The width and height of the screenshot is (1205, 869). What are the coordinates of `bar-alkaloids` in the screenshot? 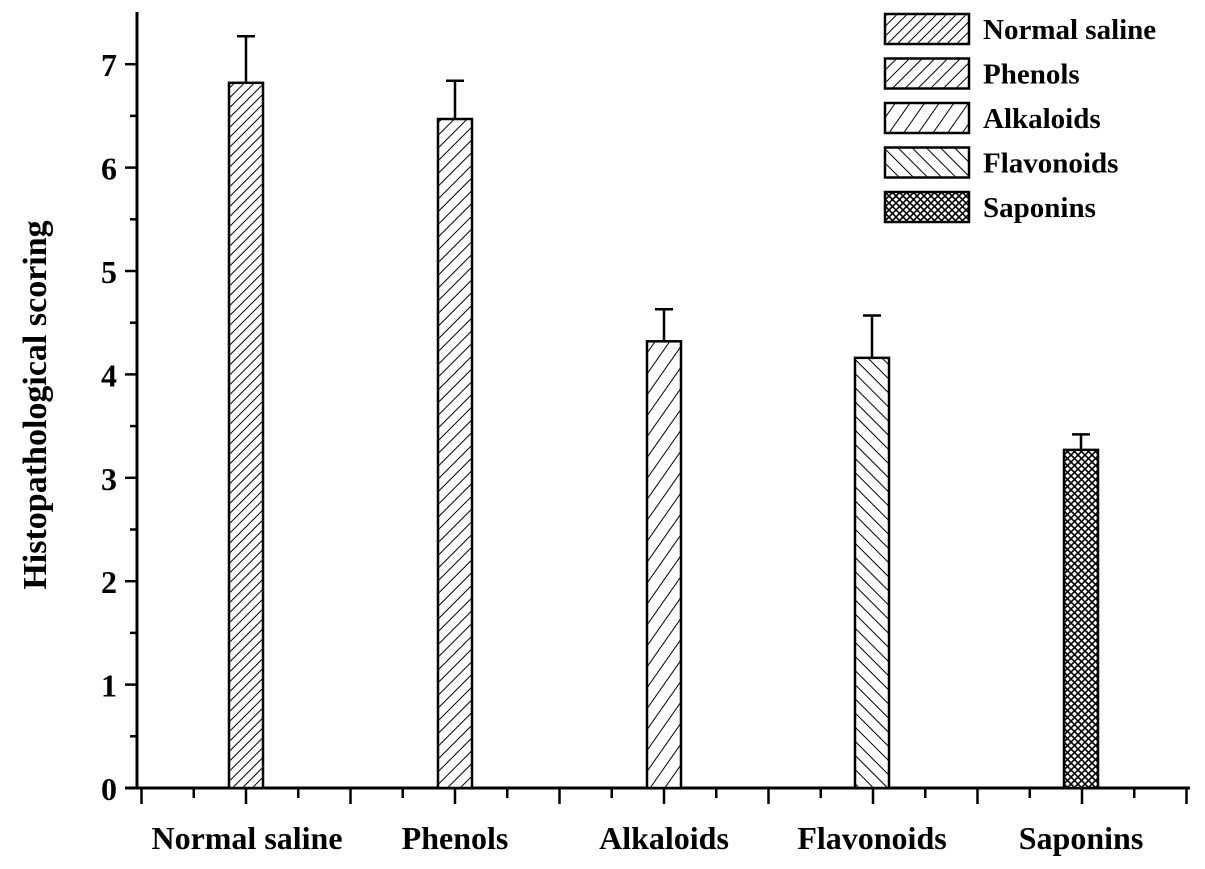 It's located at (664, 565).